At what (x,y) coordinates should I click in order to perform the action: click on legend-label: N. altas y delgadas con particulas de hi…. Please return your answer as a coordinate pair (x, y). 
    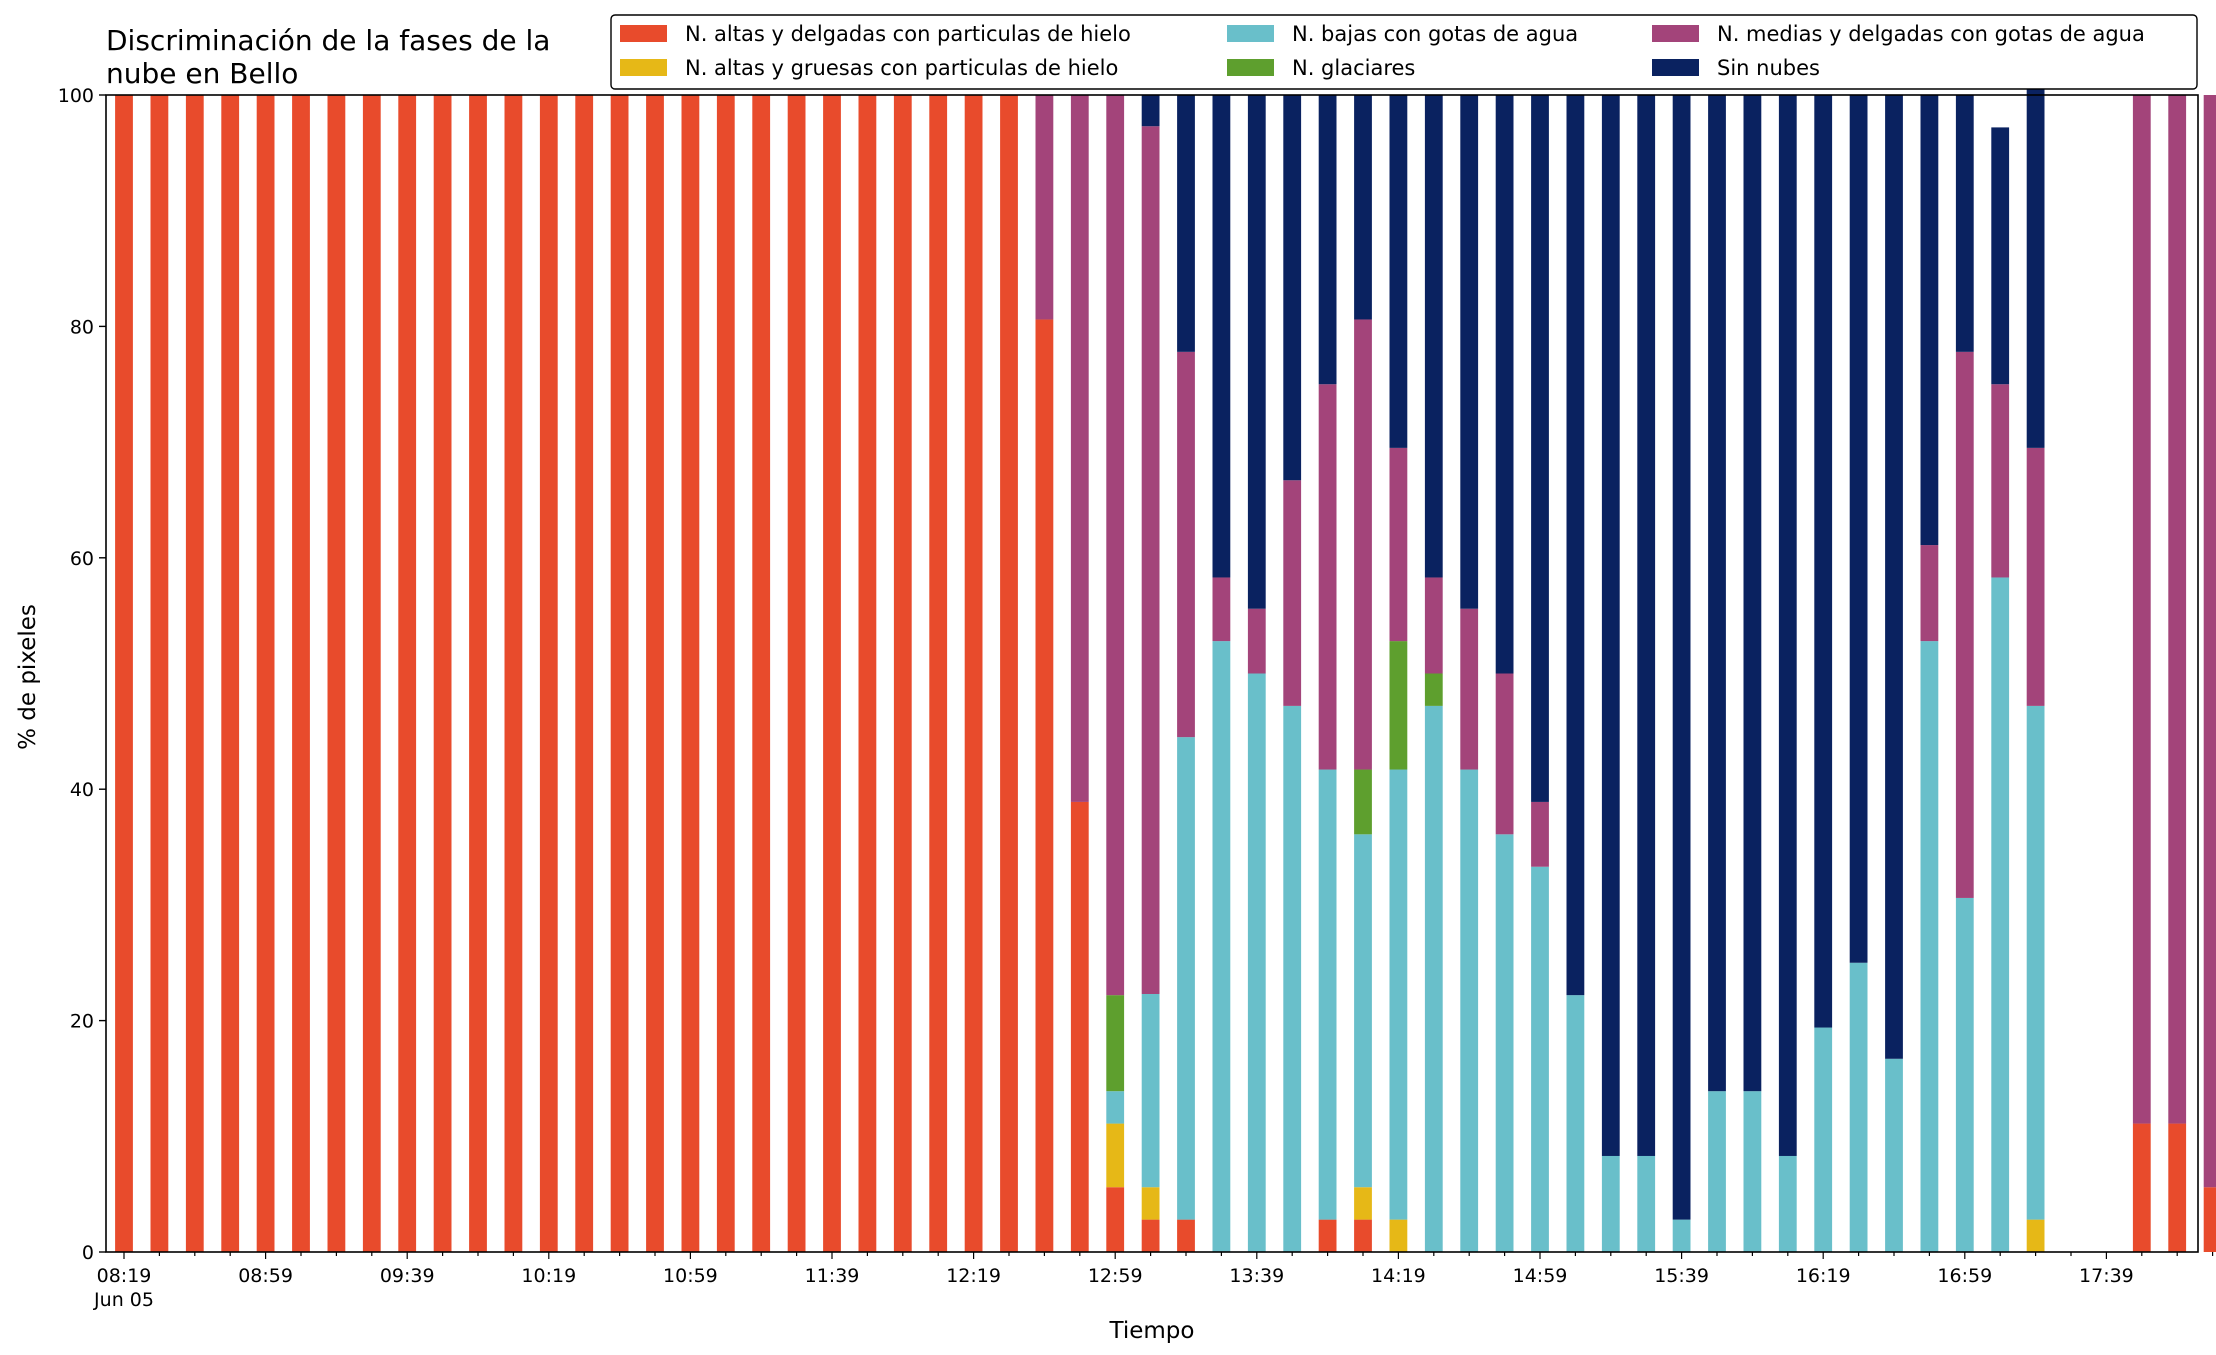
    Looking at the image, I should click on (908, 34).